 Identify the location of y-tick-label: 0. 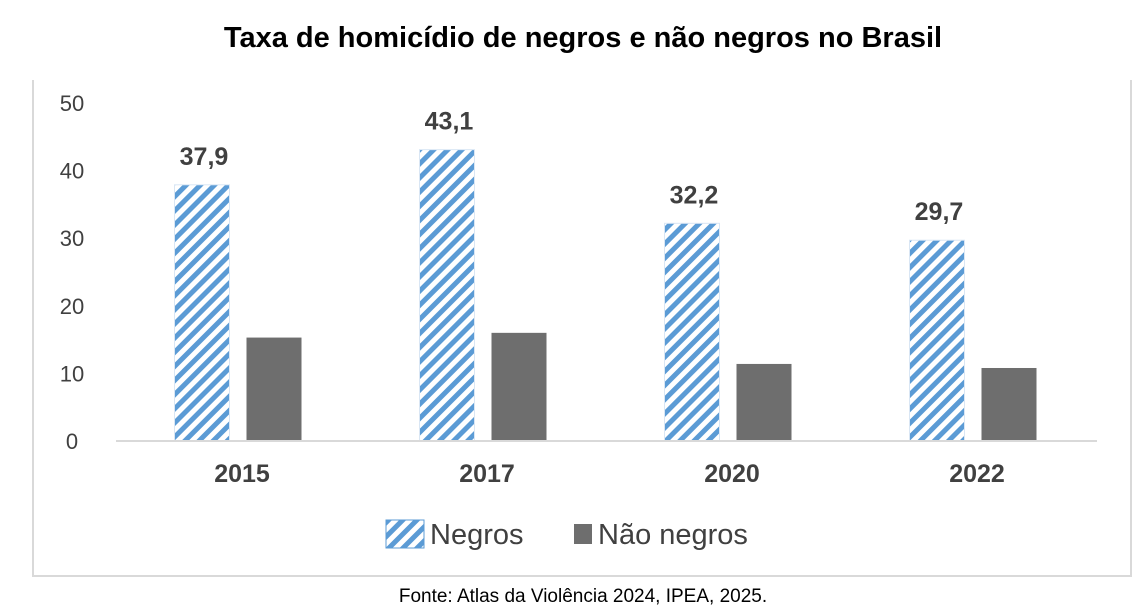
(72, 441).